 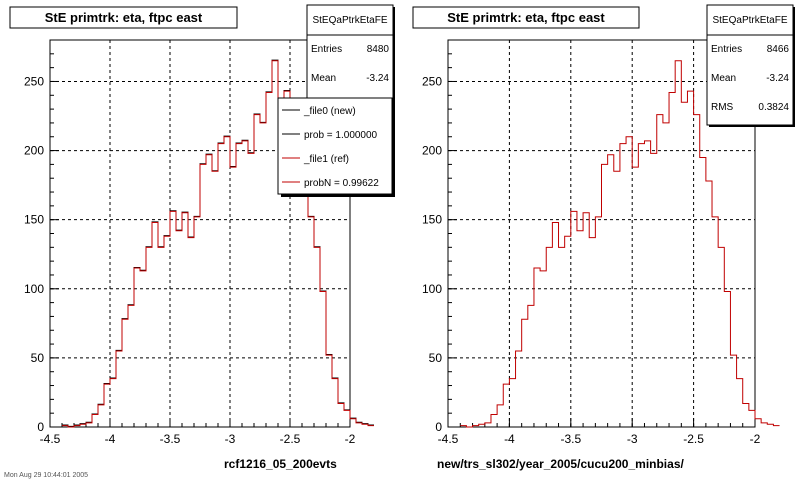 What do you see at coordinates (46, 475) in the screenshot?
I see `footer-timestamp: Mon Aug 29 10:44:01 2005` at bounding box center [46, 475].